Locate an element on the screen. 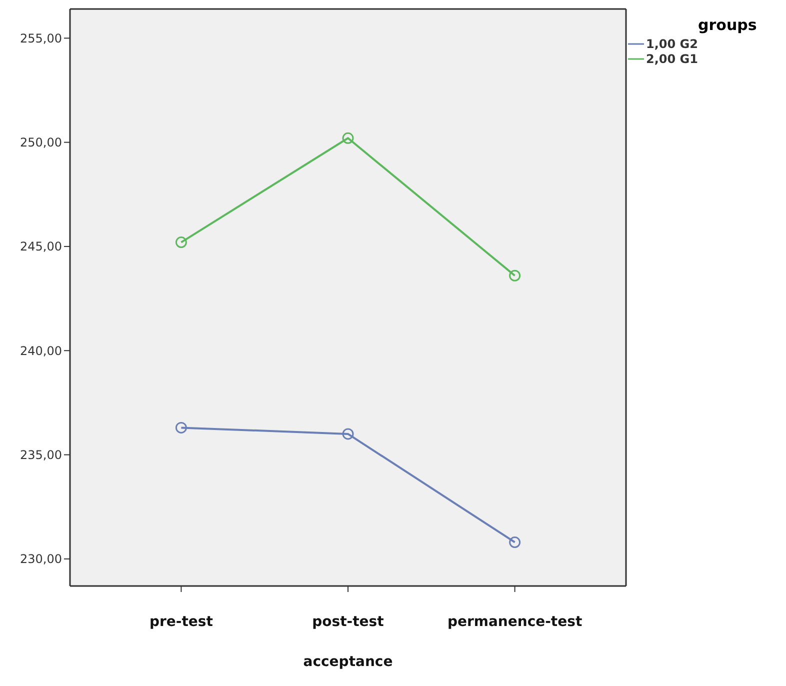  y-tick-label: 240,00 is located at coordinates (41, 351).